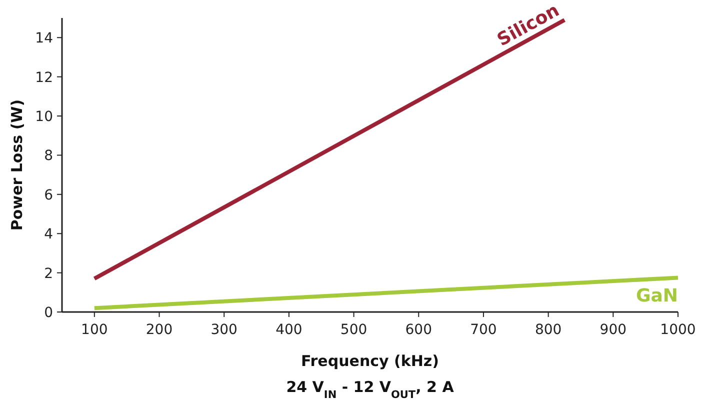 Image resolution: width=701 pixels, height=400 pixels. I want to click on y-tick-label: 14, so click(44, 38).